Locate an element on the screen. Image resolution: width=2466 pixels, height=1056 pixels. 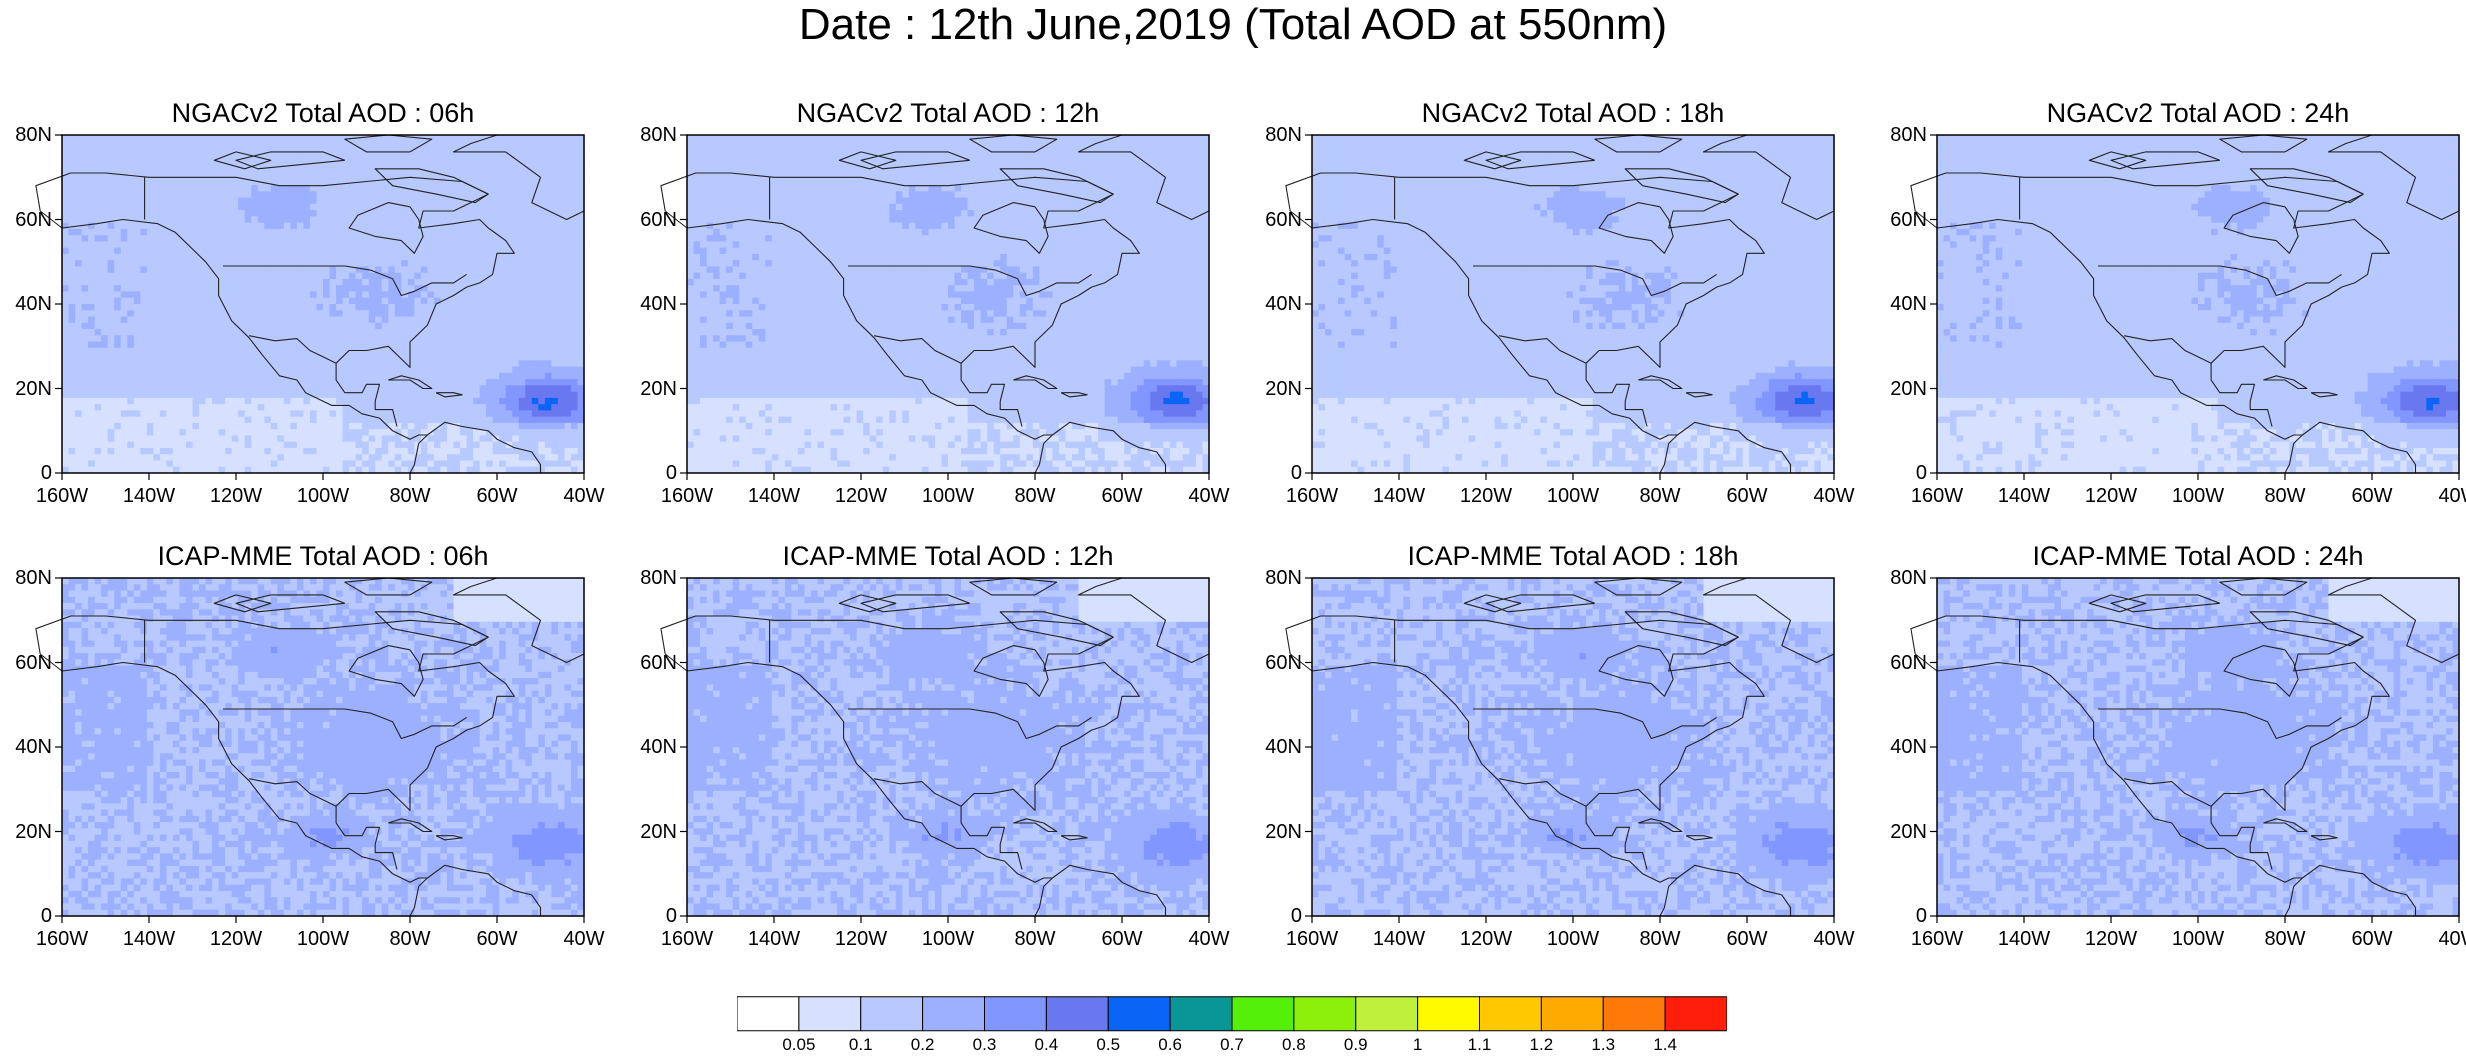
colorbar-label: 1.4 is located at coordinates (1665, 1045).